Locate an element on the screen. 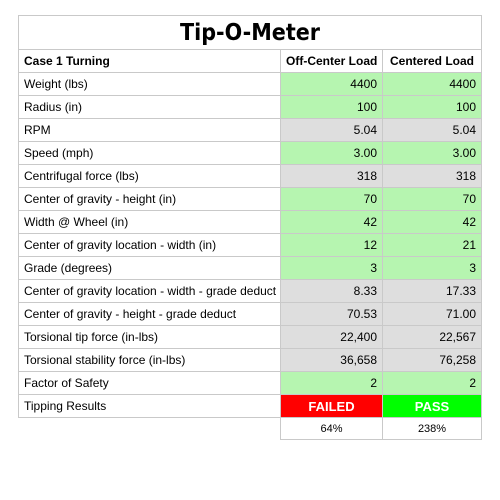 The width and height of the screenshot is (500, 500). off-center-value: 3.00 is located at coordinates (331, 153).